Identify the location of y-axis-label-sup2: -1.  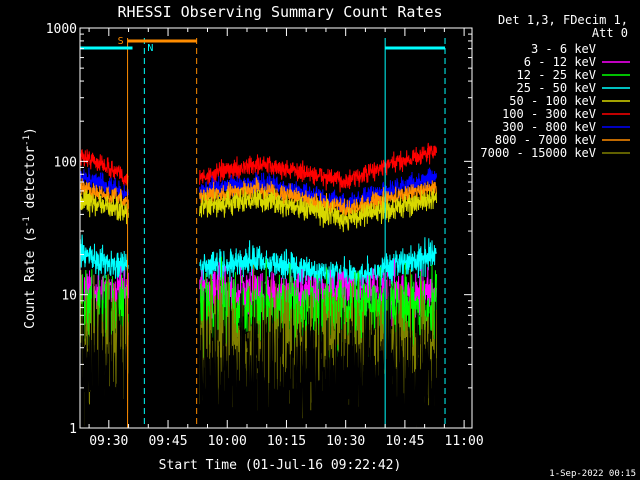
(27, 140).